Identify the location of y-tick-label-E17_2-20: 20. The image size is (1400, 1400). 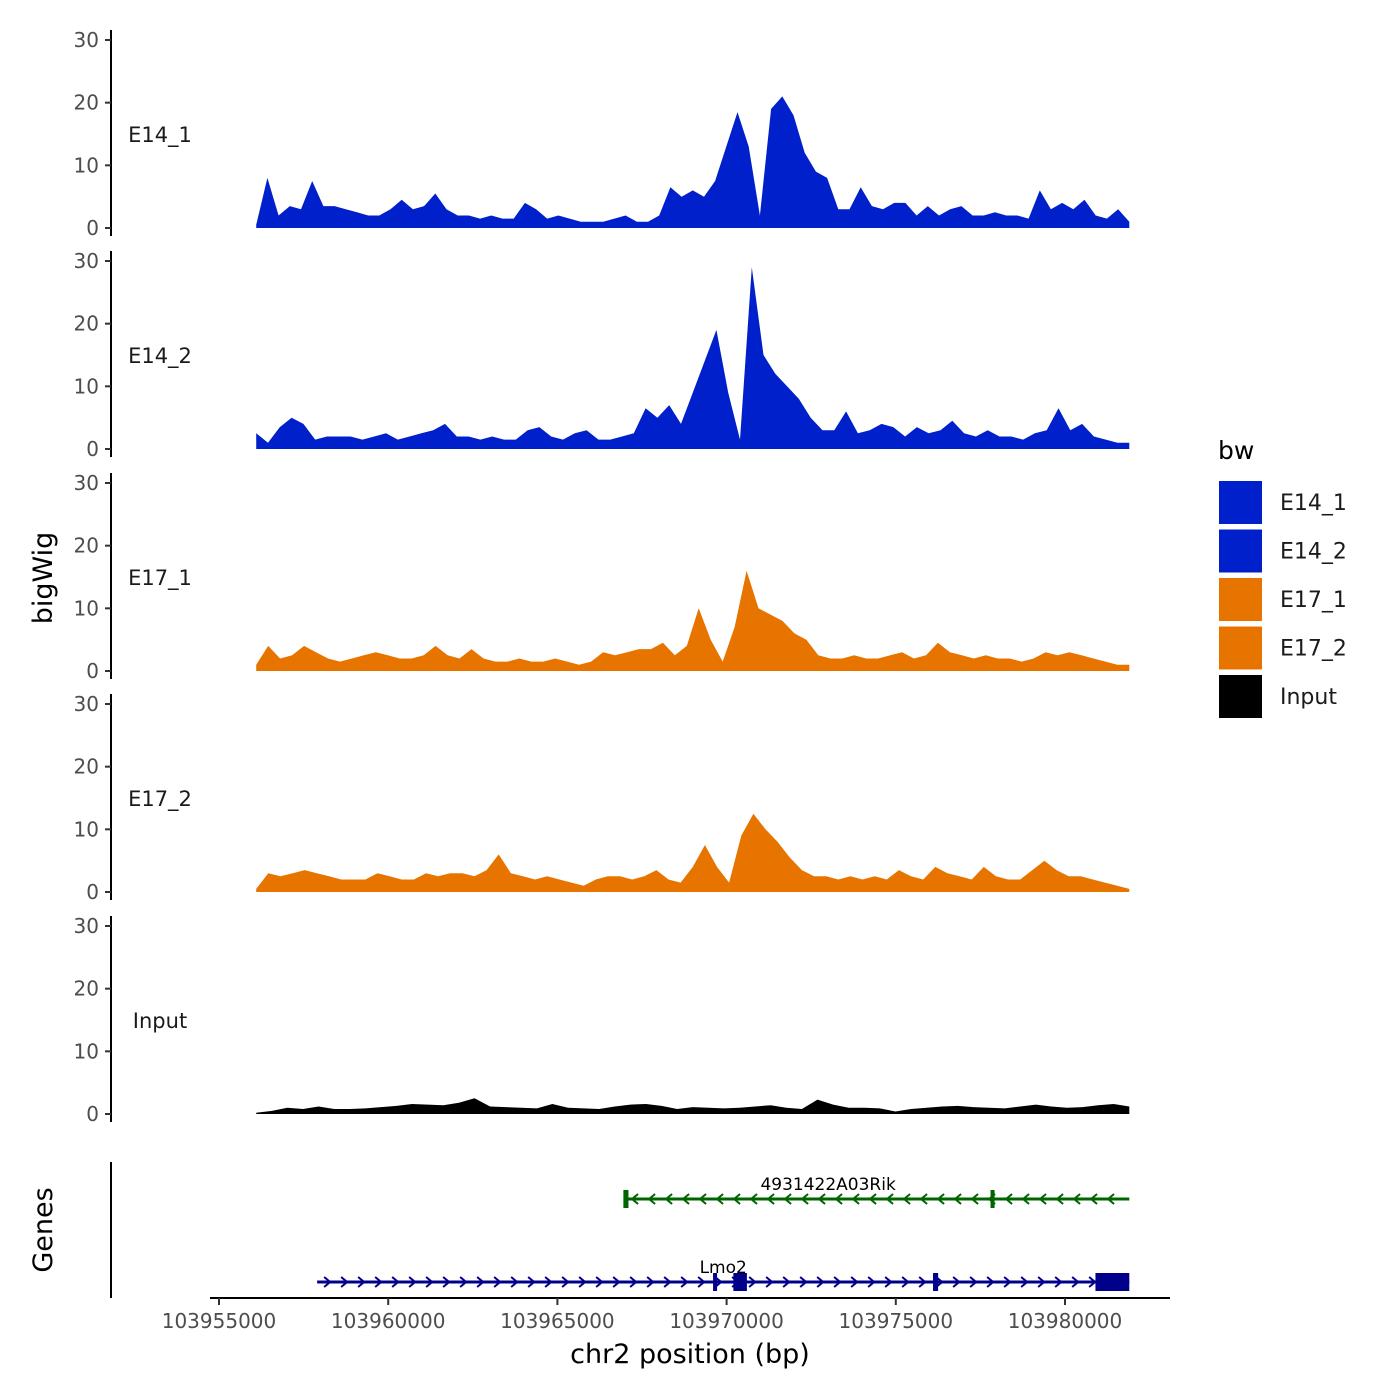
(86, 767).